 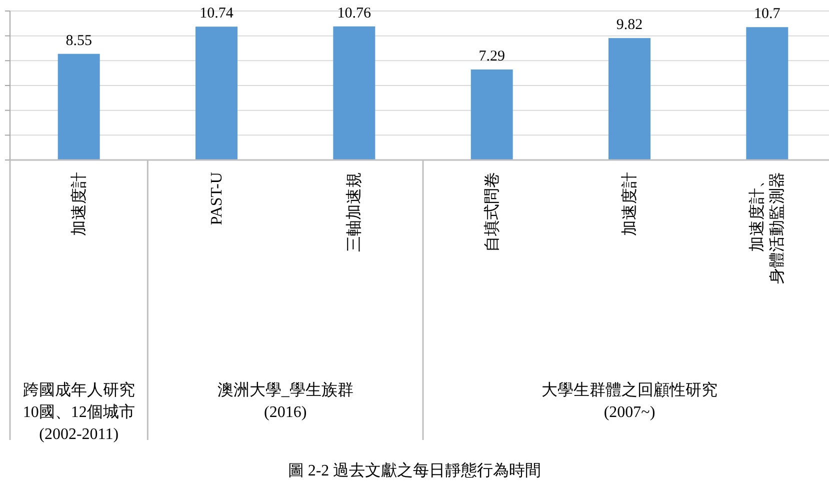 I want to click on title: 圖 2-2 過去文獻之每日靜態行為時間, so click(x=415, y=471).